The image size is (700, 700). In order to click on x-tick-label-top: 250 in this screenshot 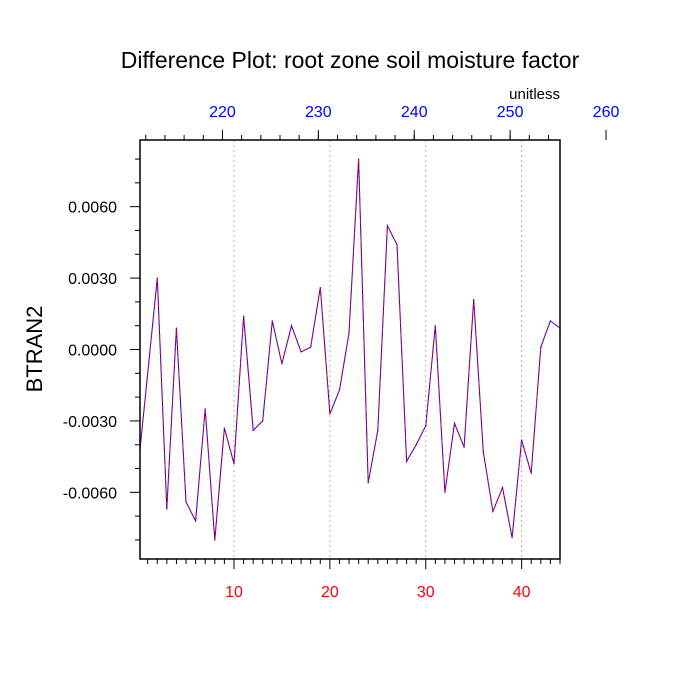, I will do `click(510, 112)`.